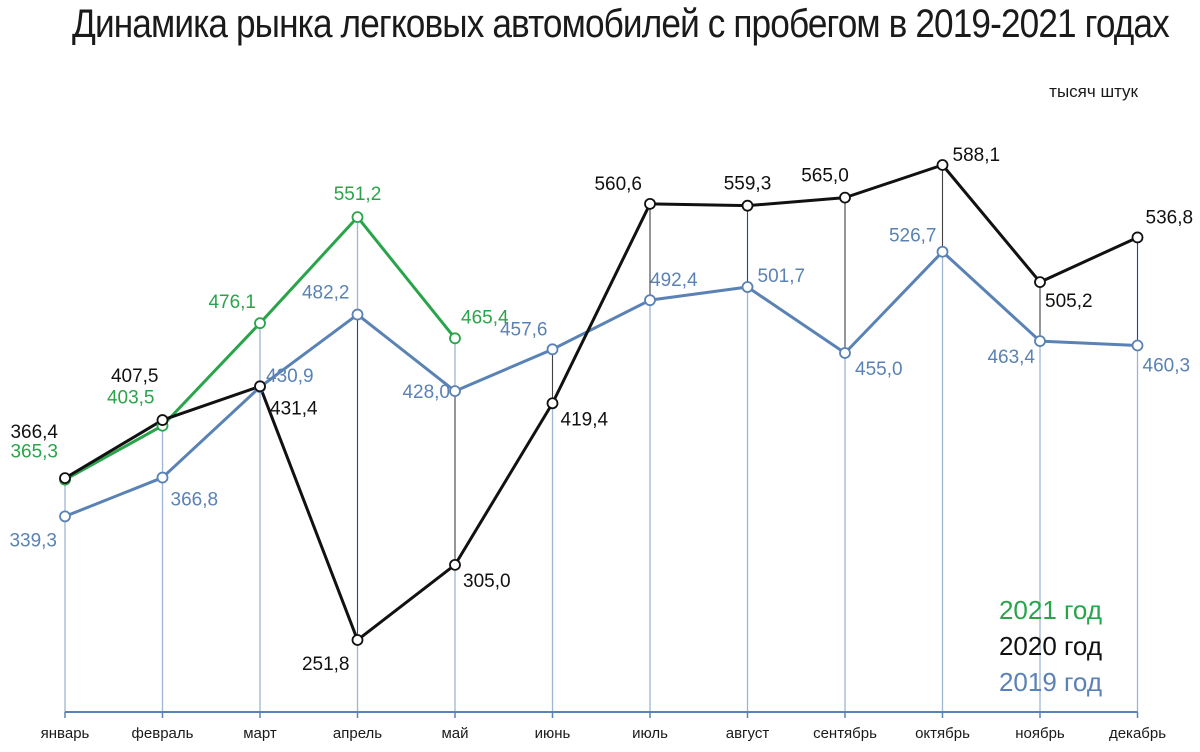 The width and height of the screenshot is (1200, 752). What do you see at coordinates (618, 184) in the screenshot?
I see `data-label: 560,6` at bounding box center [618, 184].